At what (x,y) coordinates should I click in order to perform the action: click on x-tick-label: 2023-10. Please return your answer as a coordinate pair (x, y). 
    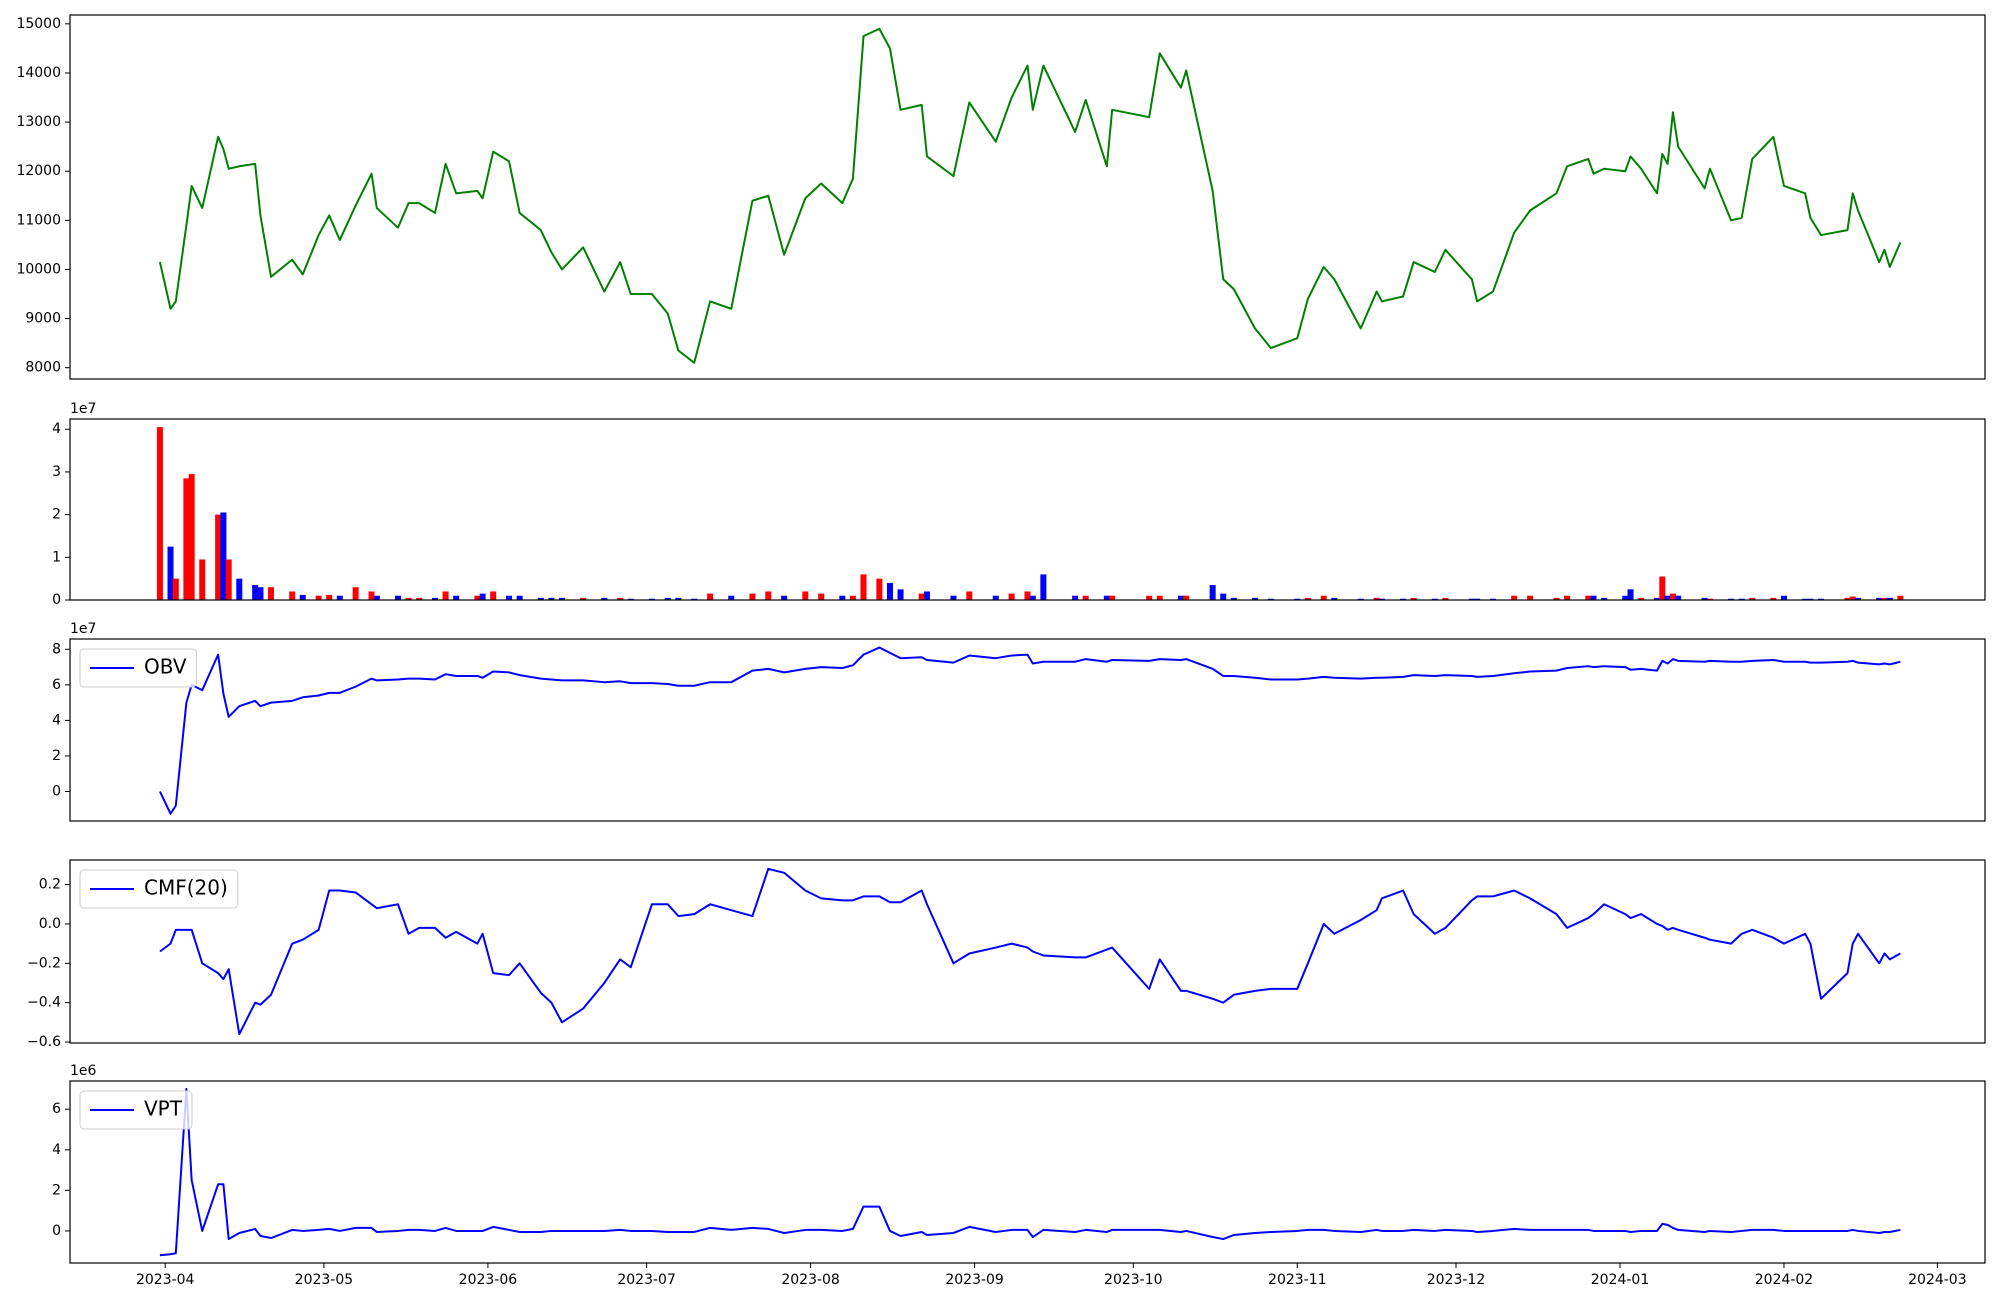
    Looking at the image, I should click on (1133, 1280).